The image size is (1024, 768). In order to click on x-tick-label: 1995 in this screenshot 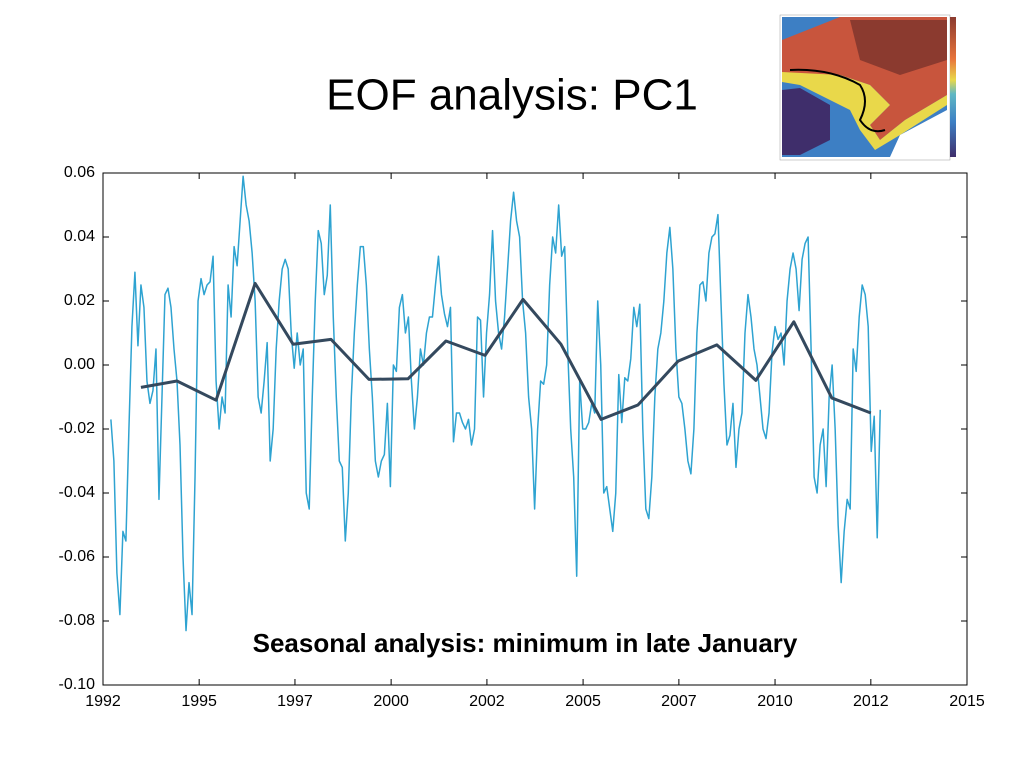, I will do `click(199, 701)`.